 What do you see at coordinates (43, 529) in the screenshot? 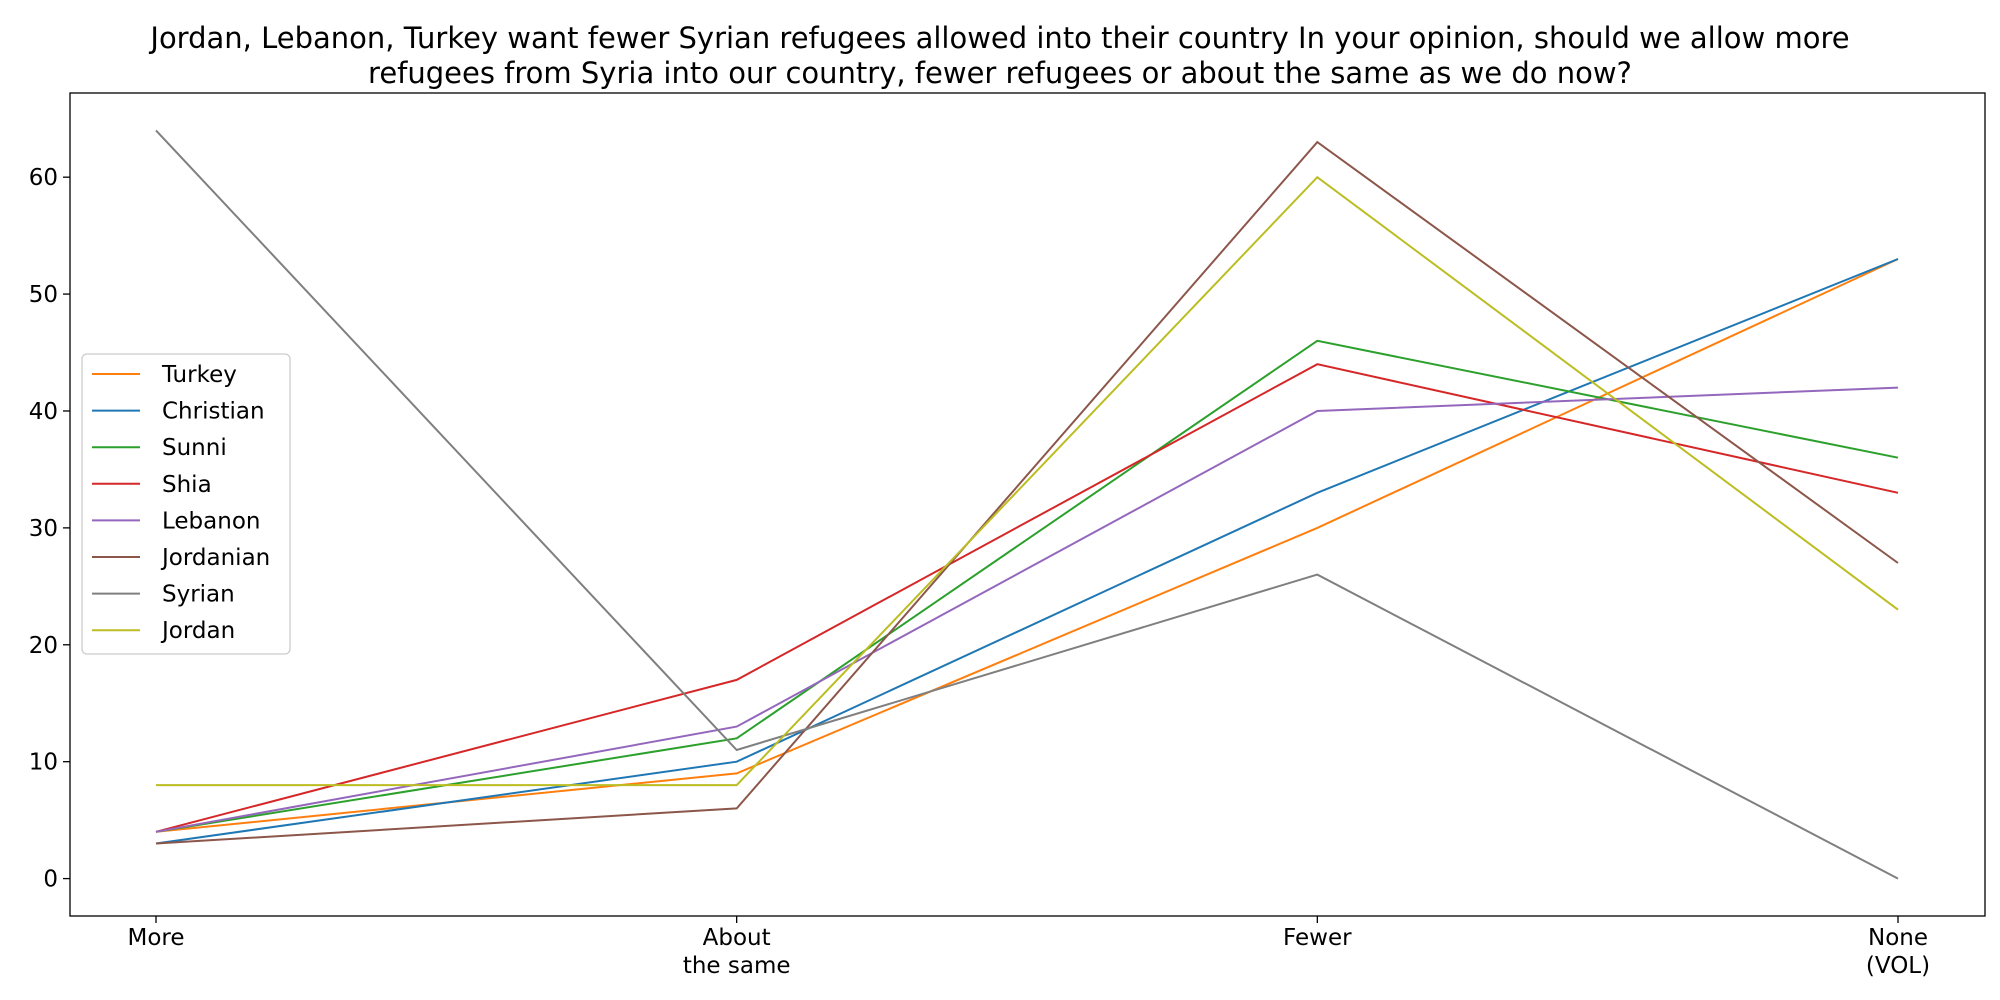
I see `y-tick-label: 30` at bounding box center [43, 529].